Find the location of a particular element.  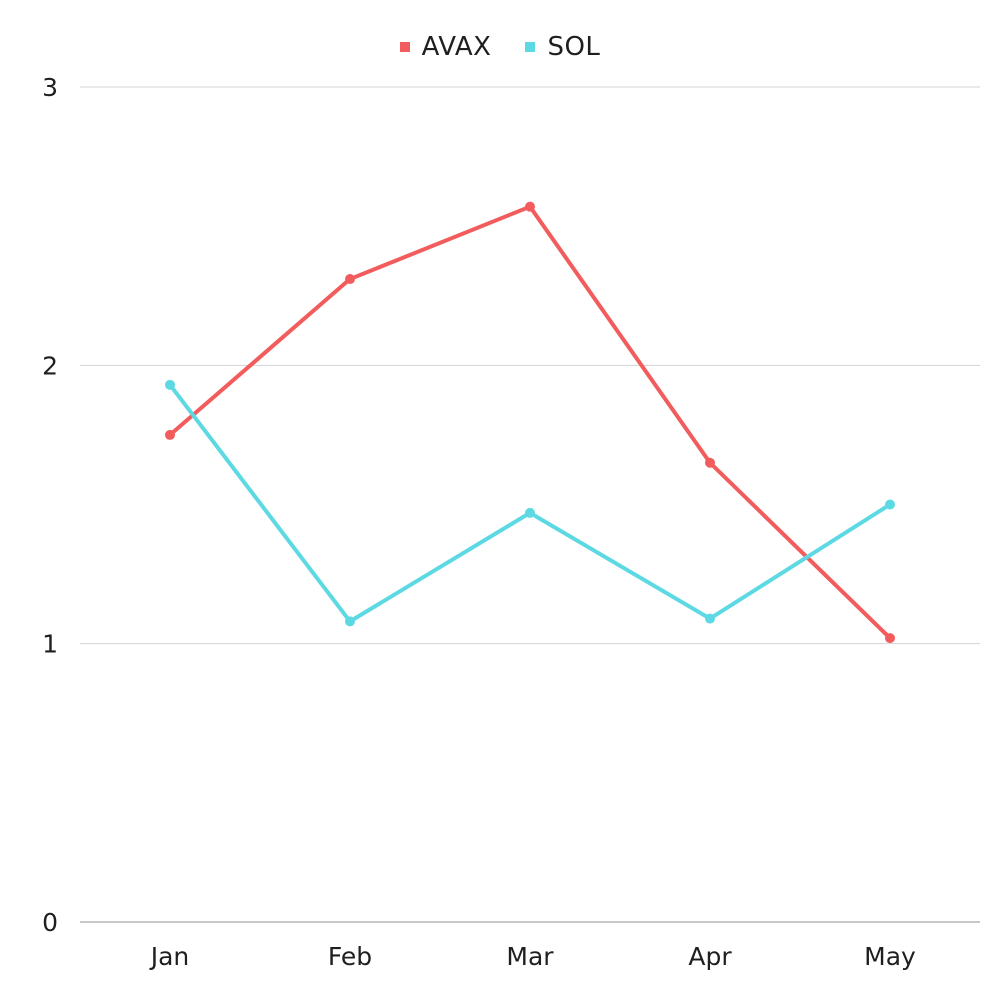

legend-label-sol: SOL is located at coordinates (574, 47).